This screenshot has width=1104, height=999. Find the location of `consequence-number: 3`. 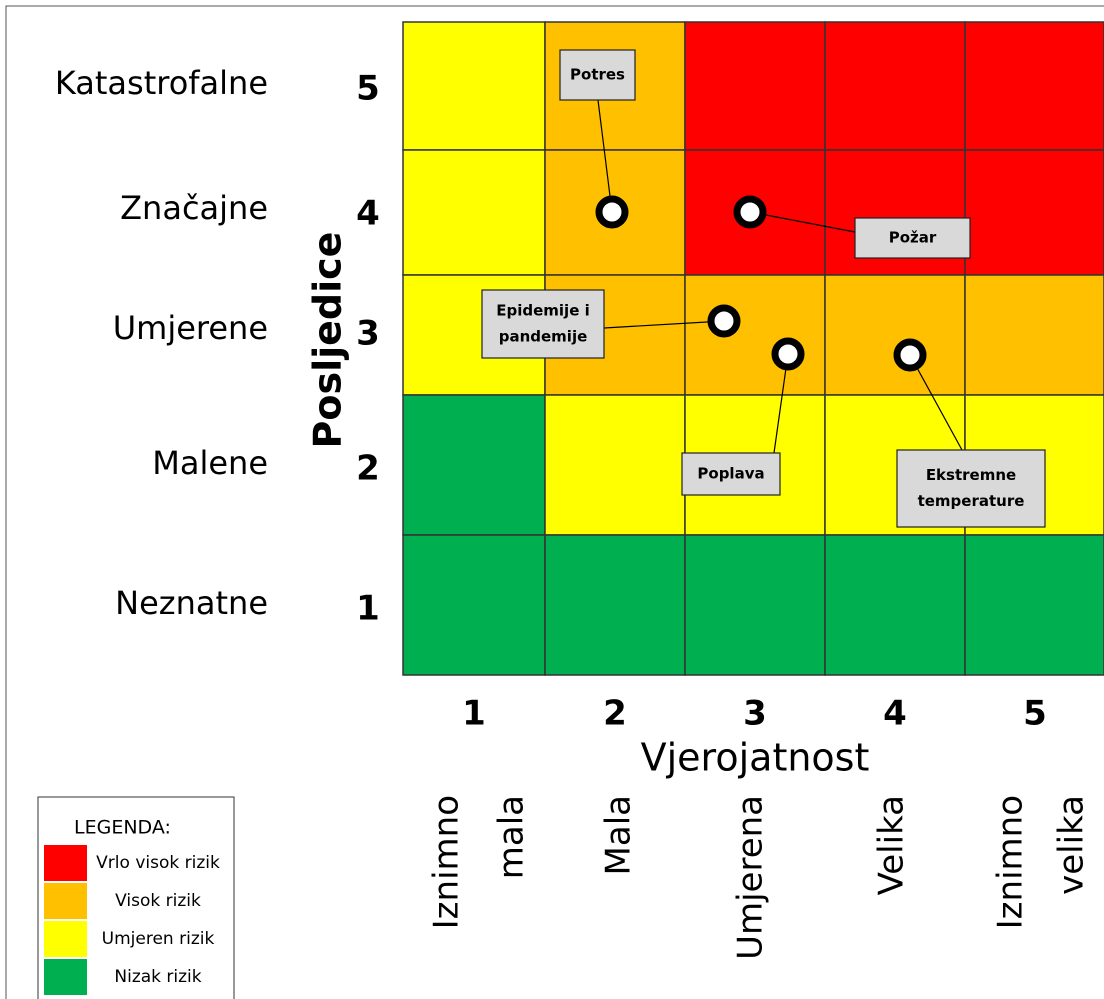

consequence-number: 3 is located at coordinates (368, 334).